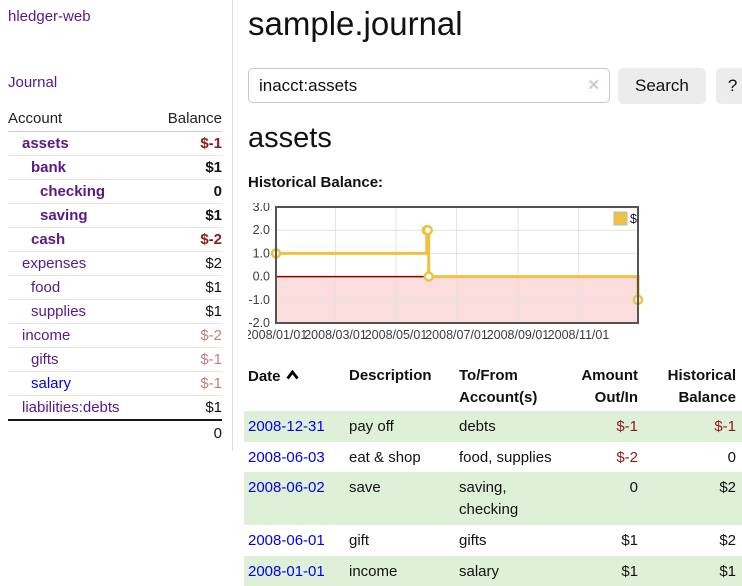 The image size is (742, 586). I want to click on search-input-wrap: ✕, so click(429, 86).